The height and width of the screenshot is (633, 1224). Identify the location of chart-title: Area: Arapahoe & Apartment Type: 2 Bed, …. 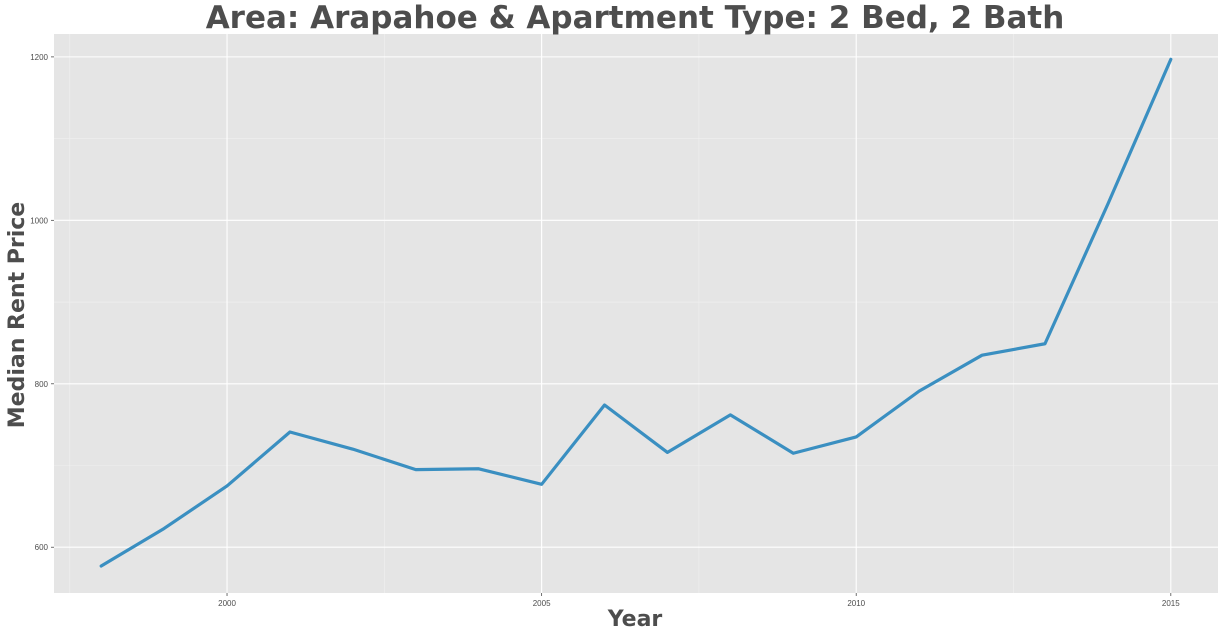
(635, 18).